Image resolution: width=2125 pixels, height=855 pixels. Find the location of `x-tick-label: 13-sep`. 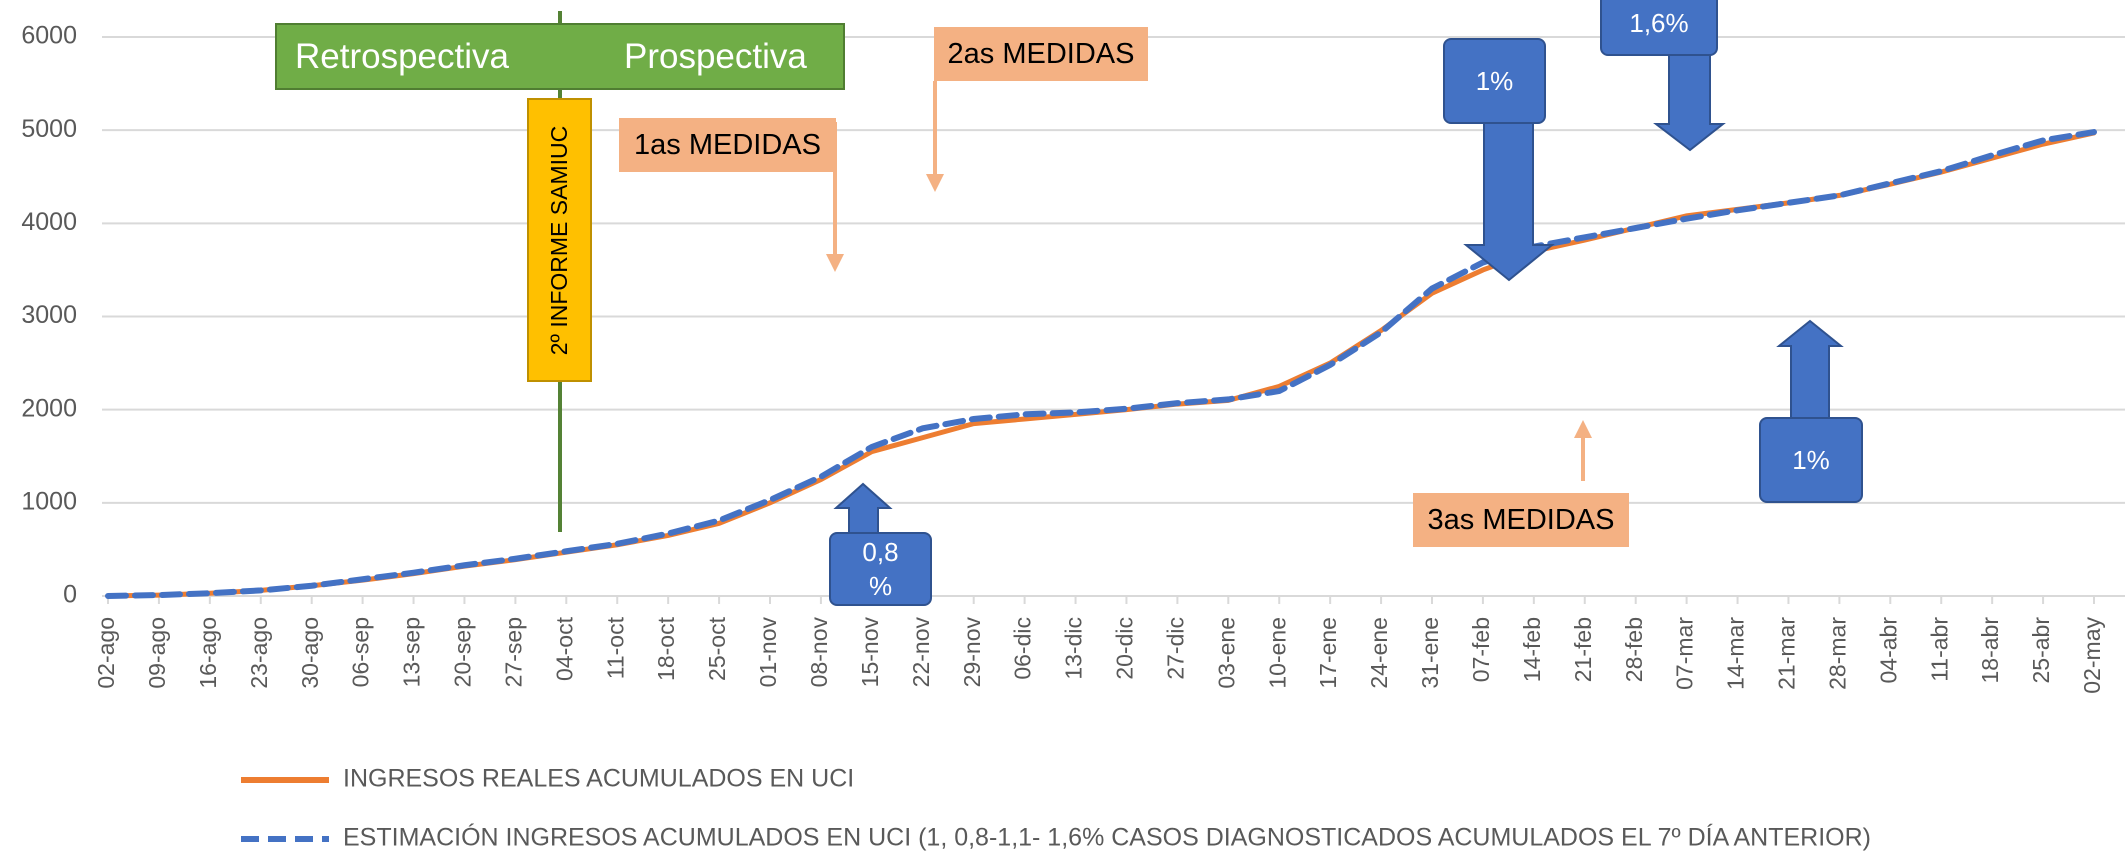

x-tick-label: 13-sep is located at coordinates (412, 652).